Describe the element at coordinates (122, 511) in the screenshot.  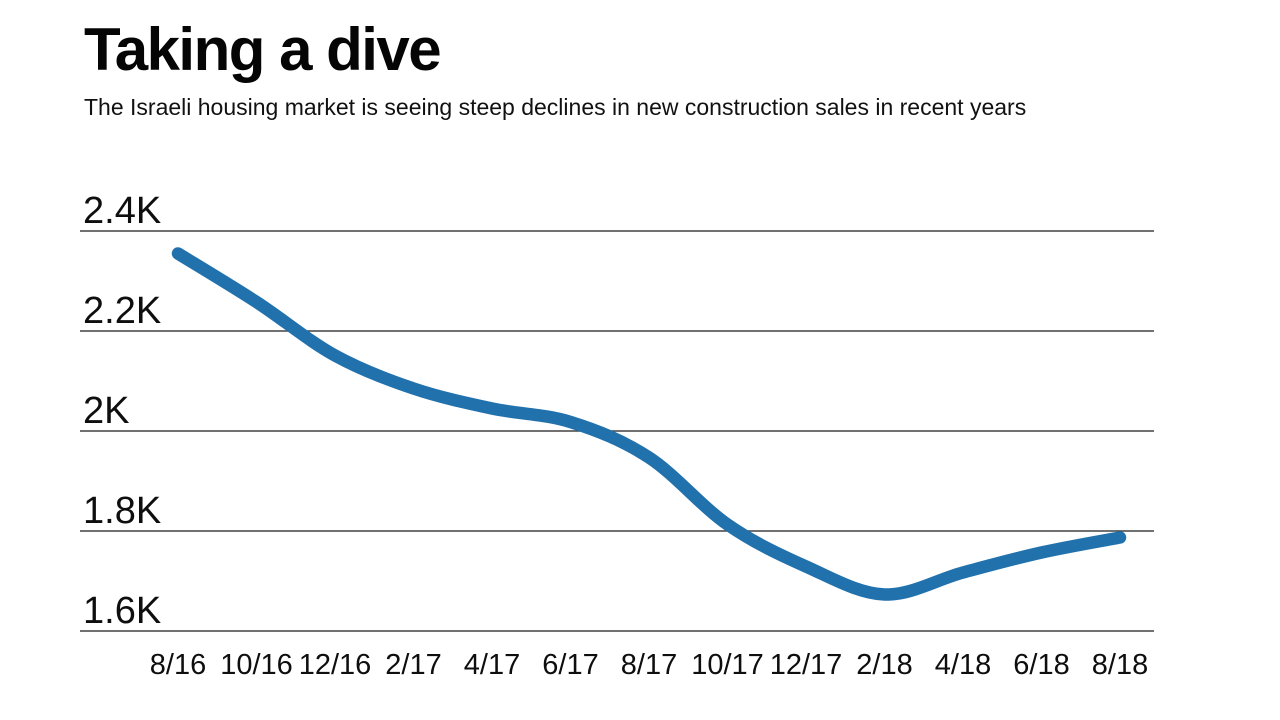
I see `y-tick-label: 1.8K` at that location.